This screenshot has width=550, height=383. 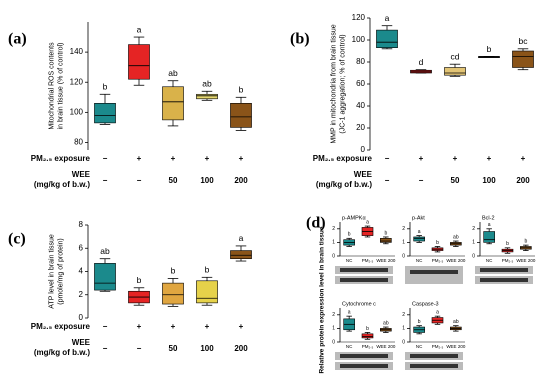 What do you see at coordinates (434, 275) in the screenshot?
I see `blot` at bounding box center [434, 275].